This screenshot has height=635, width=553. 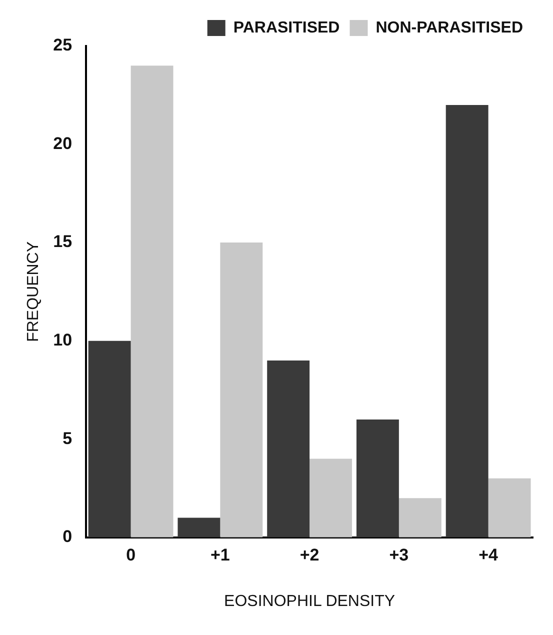 I want to click on x-tick-label: +2, so click(x=310, y=554).